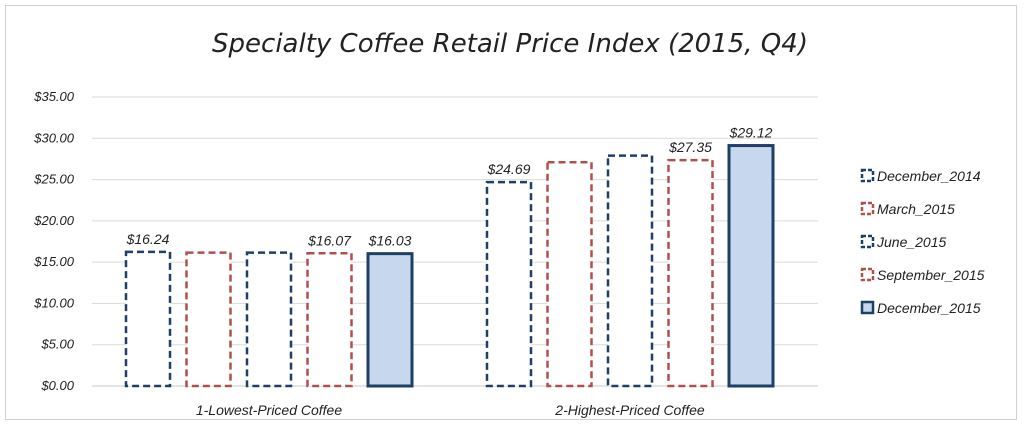 The image size is (1024, 427). I want to click on data-label: $29.12, so click(751, 133).